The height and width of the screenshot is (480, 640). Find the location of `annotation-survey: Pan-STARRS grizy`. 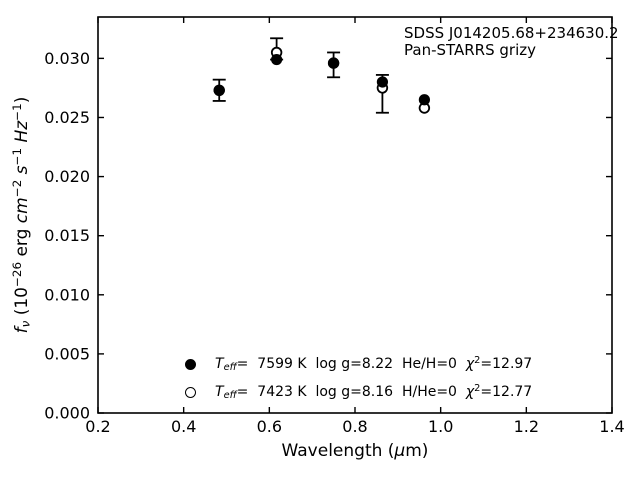

annotation-survey: Pan-STARRS grizy is located at coordinates (470, 50).